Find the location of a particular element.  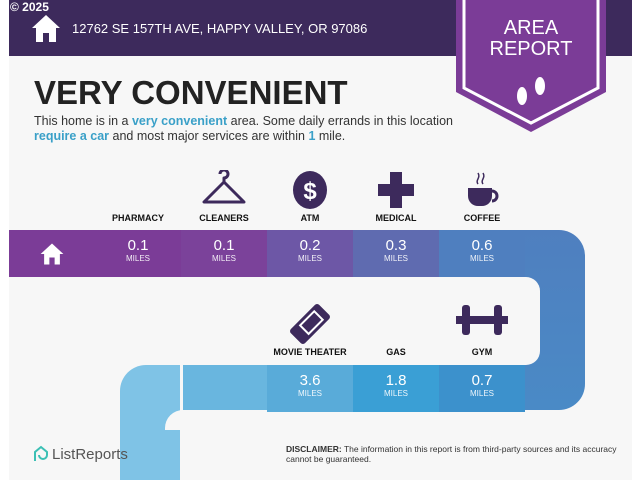

distance-value: 0.2 is located at coordinates (310, 245).